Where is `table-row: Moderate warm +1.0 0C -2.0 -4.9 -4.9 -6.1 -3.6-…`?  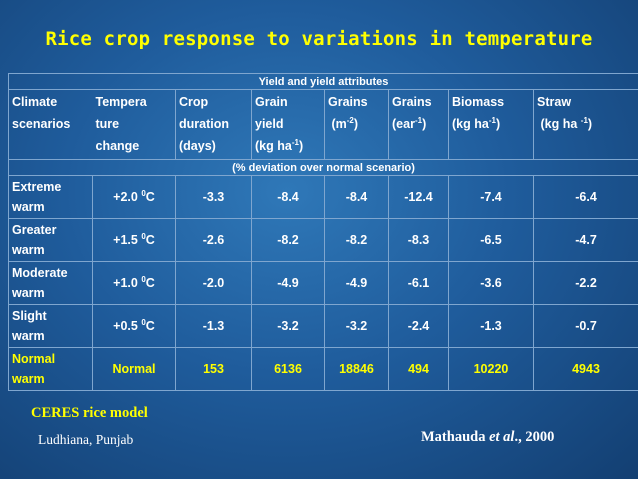
table-row: Moderate warm +1.0 0C -2.0 -4.9 -4.9 -6.1 -3.6-… is located at coordinates (323, 283).